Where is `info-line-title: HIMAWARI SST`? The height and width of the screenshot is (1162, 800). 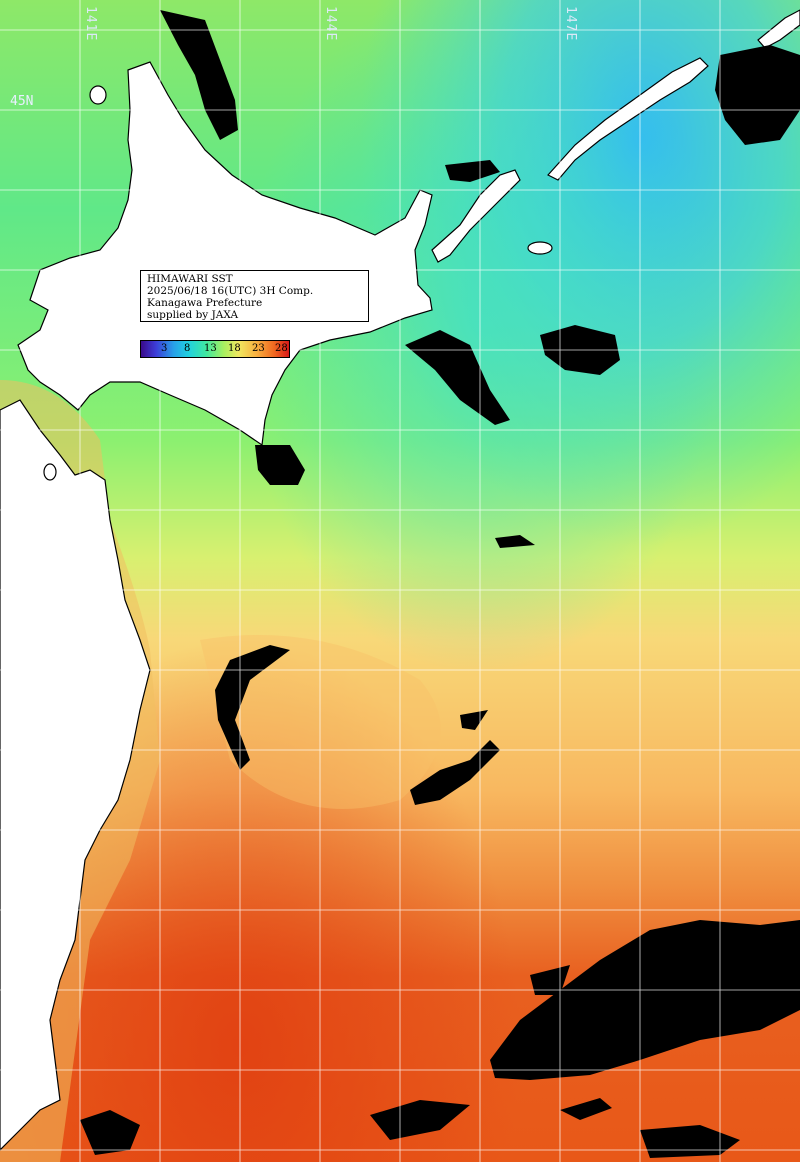
info-line-title: HIMAWARI SST is located at coordinates (190, 279).